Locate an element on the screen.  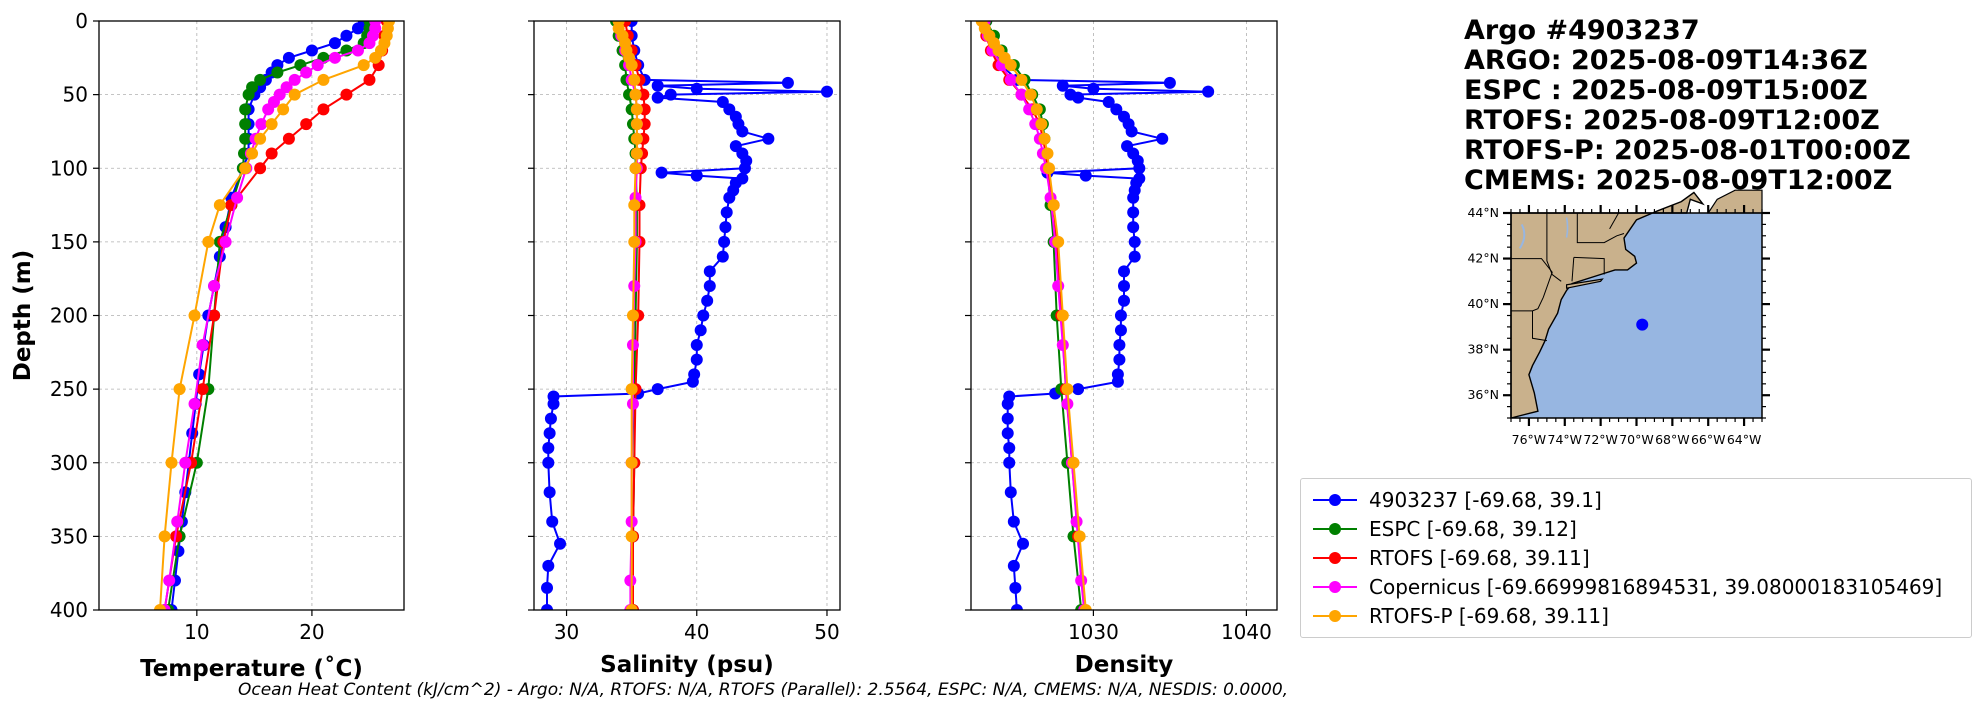
title-line-argo-time: ARGO: 2025-08-09T14:36Z is located at coordinates (1666, 60).